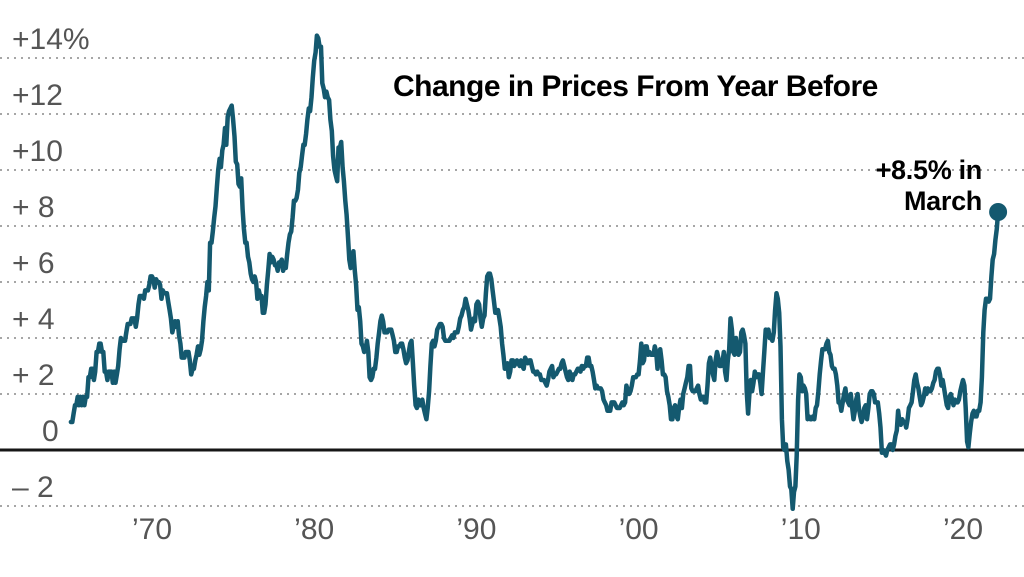 This screenshot has height=577, width=1024. Describe the element at coordinates (314, 529) in the screenshot. I see `x-axis-label: ’80` at that location.